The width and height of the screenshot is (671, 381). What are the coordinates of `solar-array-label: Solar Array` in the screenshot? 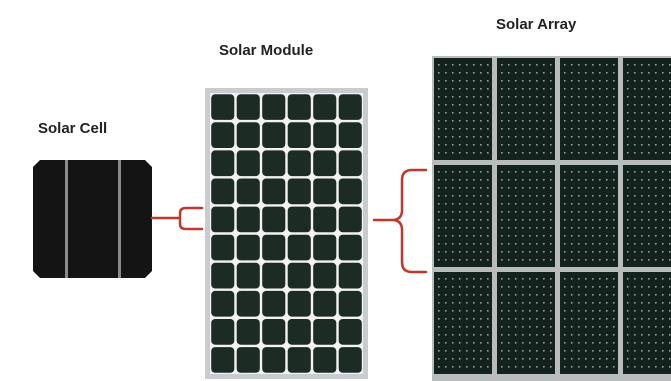 It's located at (536, 24).